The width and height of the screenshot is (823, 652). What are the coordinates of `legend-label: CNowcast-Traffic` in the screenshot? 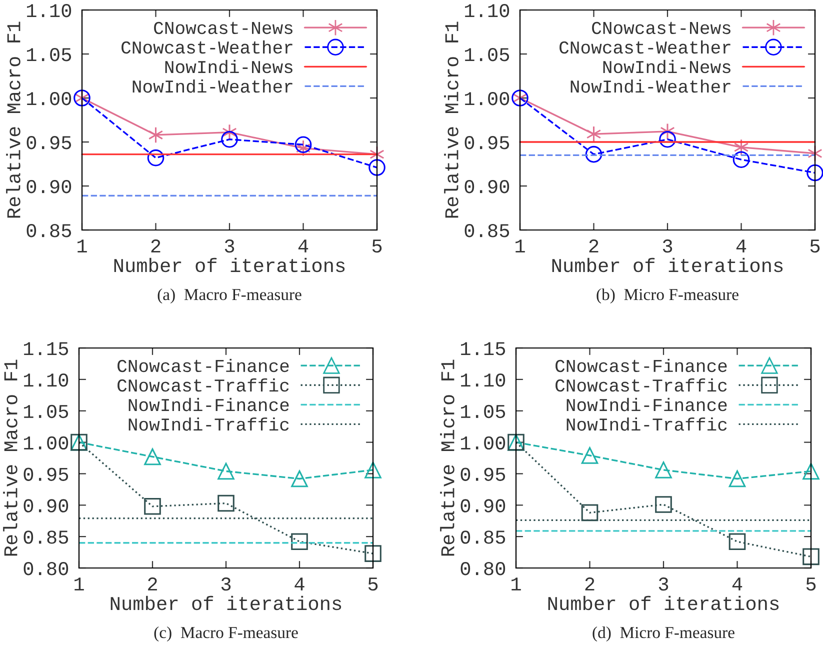 It's located at (641, 385).